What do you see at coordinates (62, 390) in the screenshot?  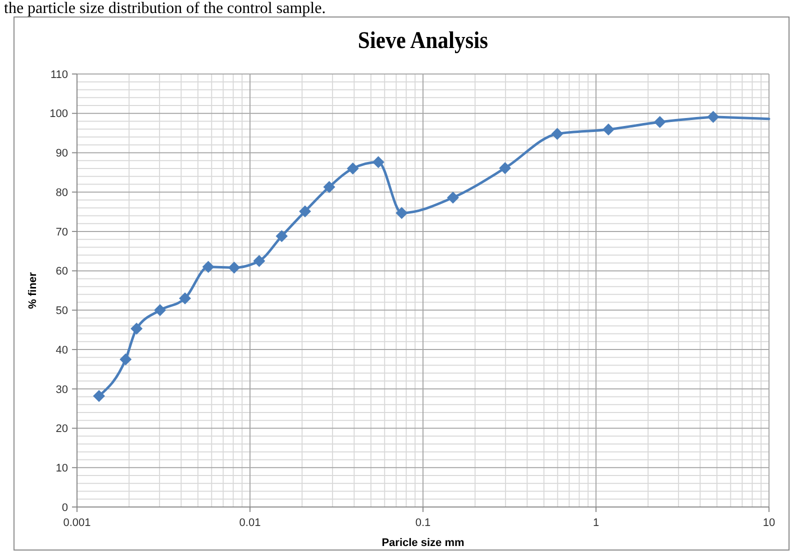 I see `y-tick-label: 30` at bounding box center [62, 390].